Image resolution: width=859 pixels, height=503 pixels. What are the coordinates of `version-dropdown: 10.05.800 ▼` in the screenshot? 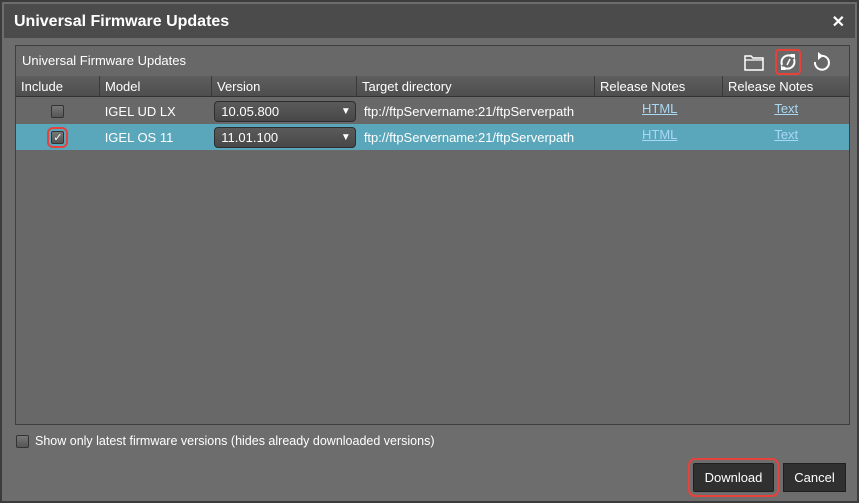 It's located at (285, 111).